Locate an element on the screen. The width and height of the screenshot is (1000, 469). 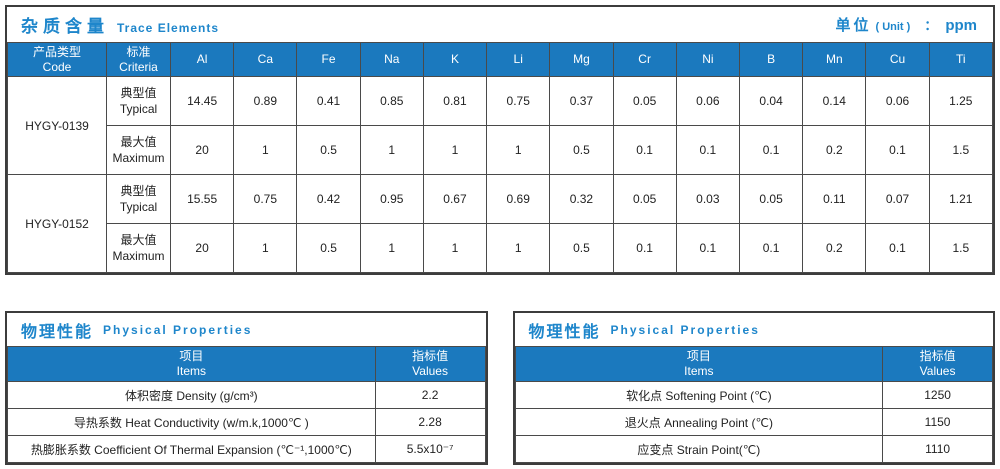
unit-en: ( Unit ) is located at coordinates (893, 27).